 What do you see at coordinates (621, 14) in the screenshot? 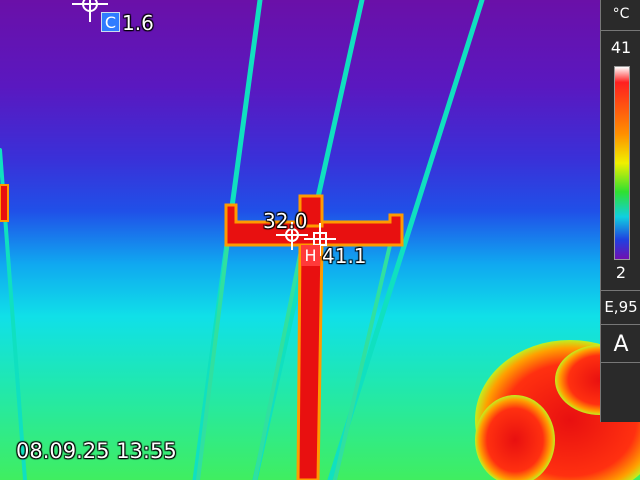
I see `scale-unit: °C` at bounding box center [621, 14].